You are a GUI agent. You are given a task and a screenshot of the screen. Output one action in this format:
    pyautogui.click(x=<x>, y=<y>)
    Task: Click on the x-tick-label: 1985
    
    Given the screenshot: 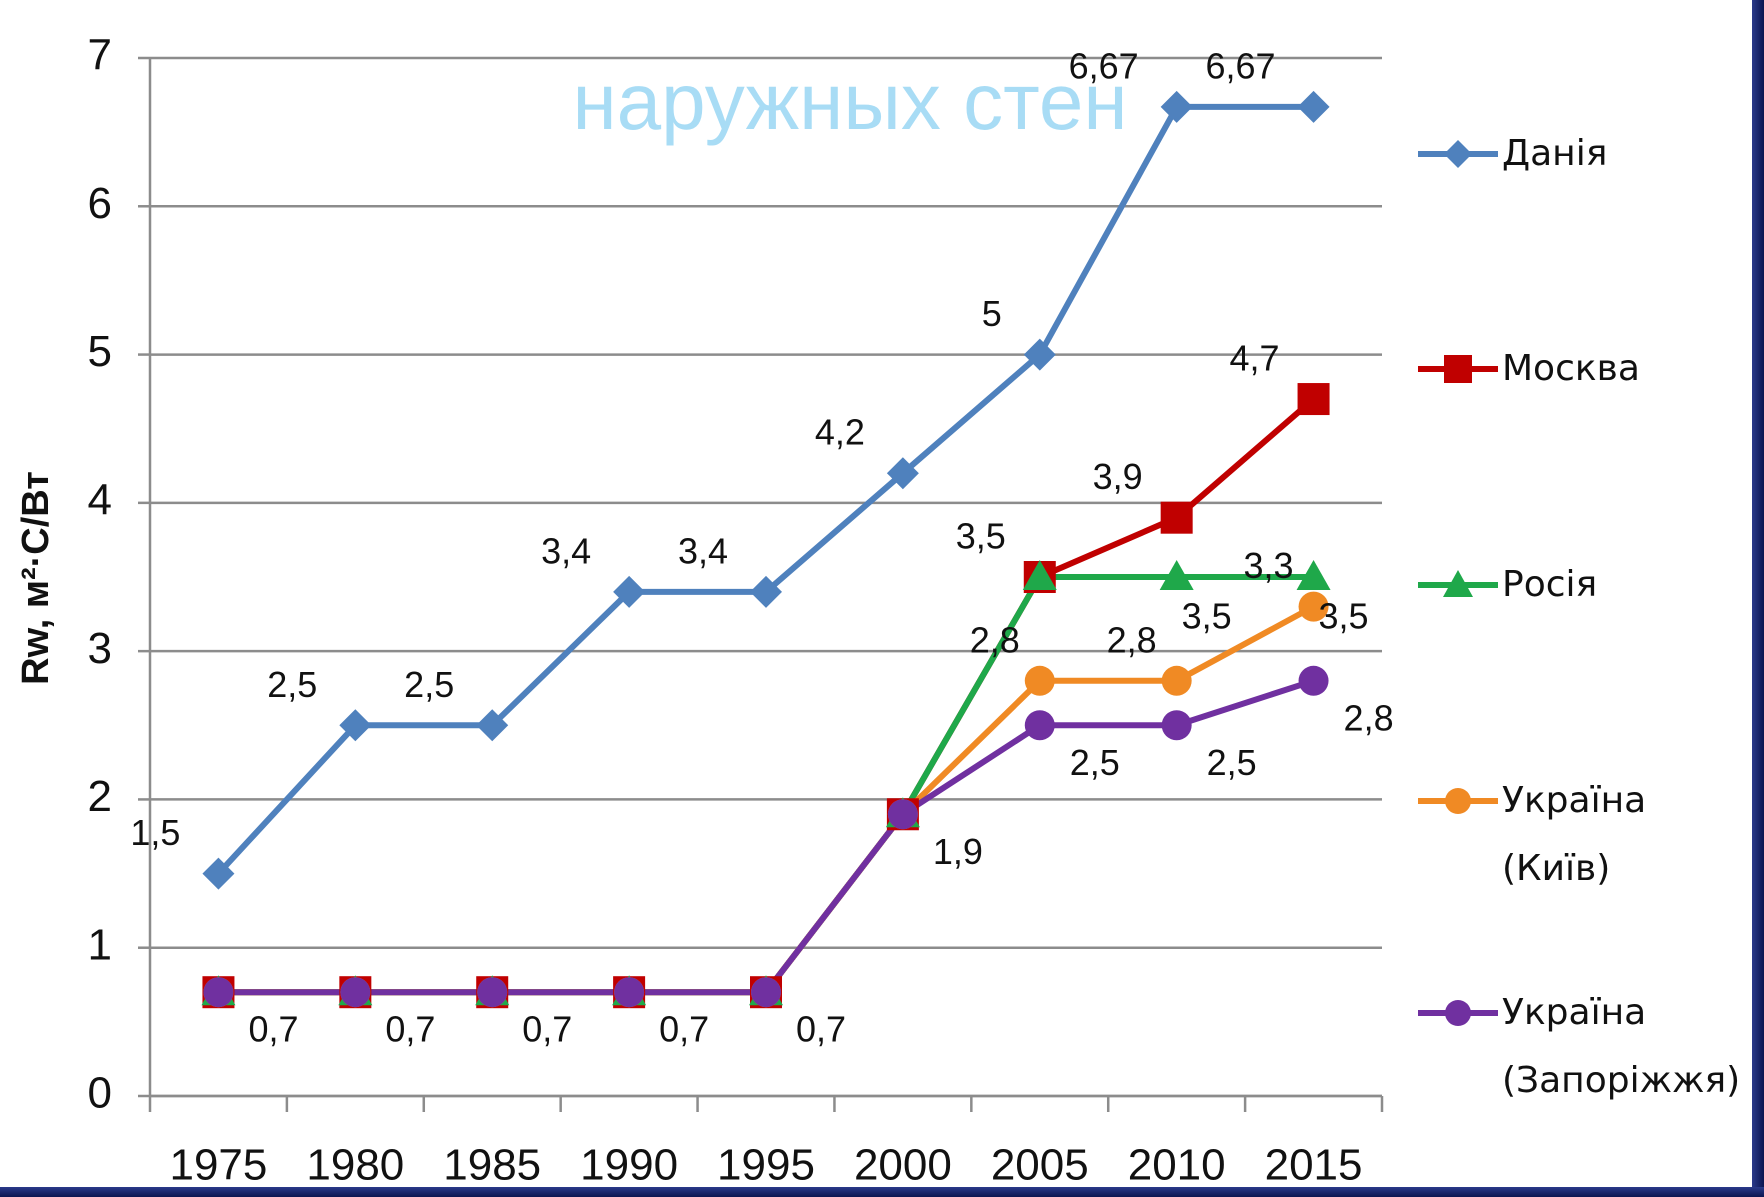 What is the action you would take?
    pyautogui.click(x=492, y=1165)
    